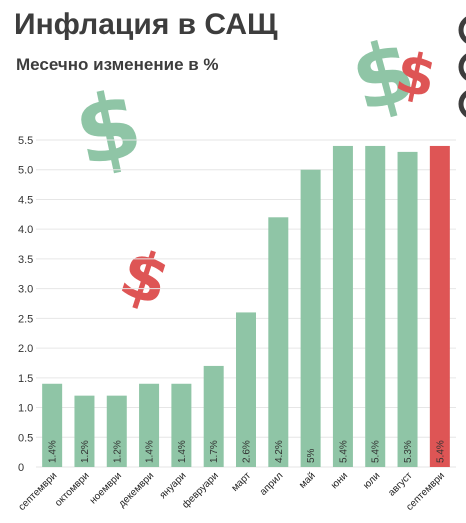 Image resolution: width=466 pixels, height=523 pixels. What do you see at coordinates (25, 200) in the screenshot?
I see `y-tick-label: 4.5` at bounding box center [25, 200].